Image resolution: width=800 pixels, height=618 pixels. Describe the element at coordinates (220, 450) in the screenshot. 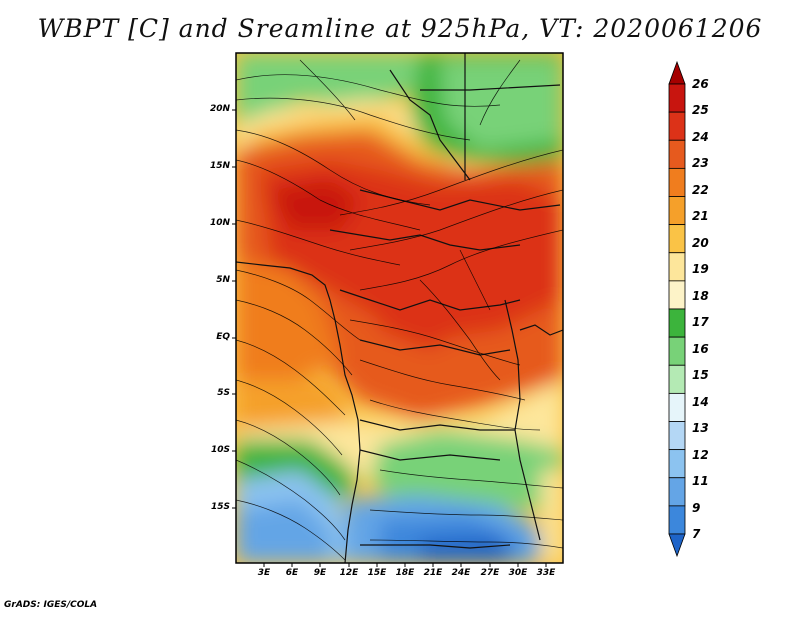

I see `lat-label: 10S` at that location.